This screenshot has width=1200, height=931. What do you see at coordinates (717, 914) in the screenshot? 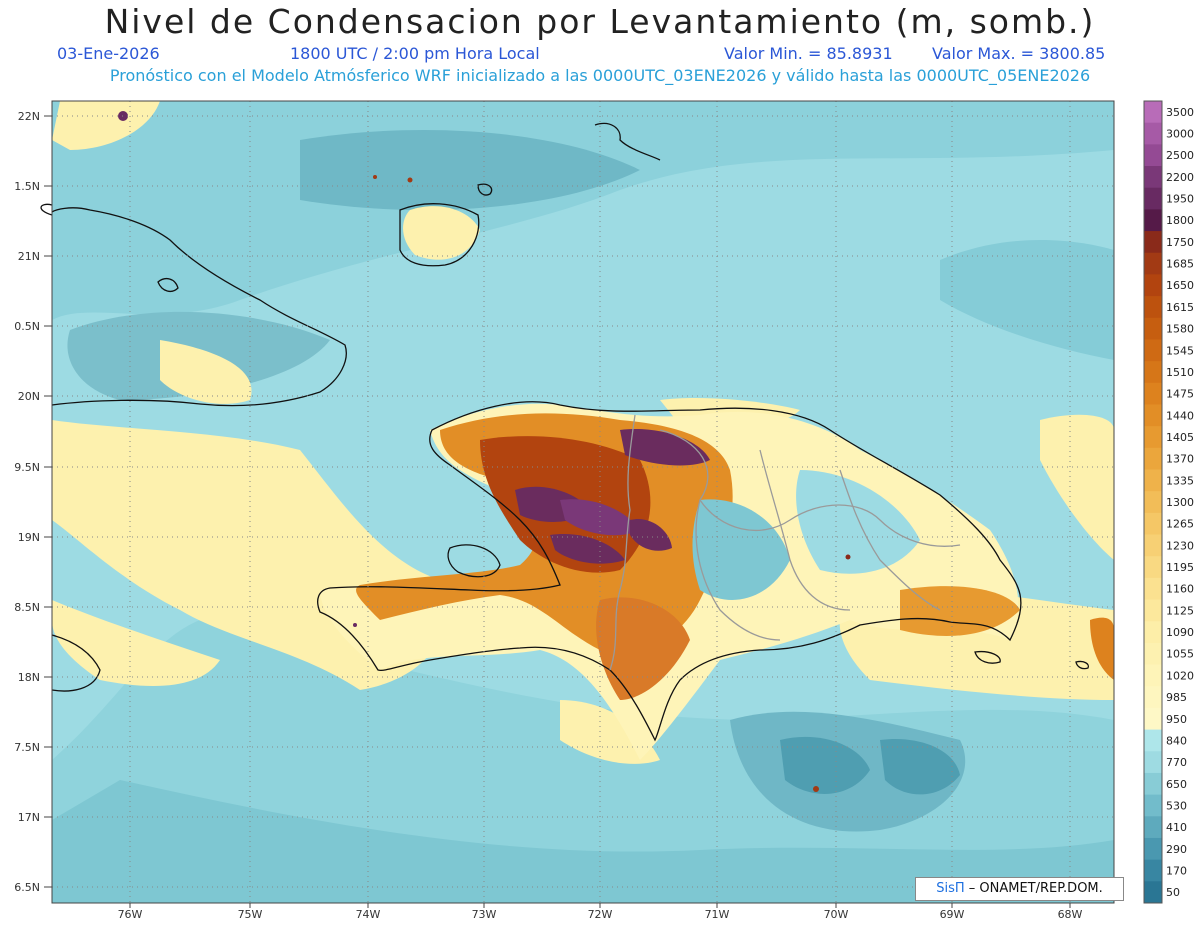
I see `lon-label: 71W` at bounding box center [717, 914].